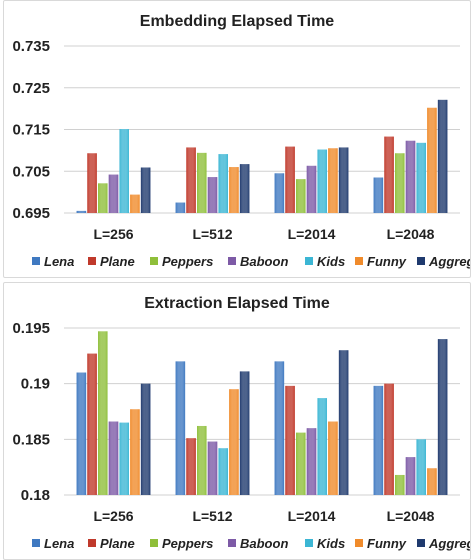 The height and width of the screenshot is (560, 474). Describe the element at coordinates (187, 261) in the screenshot. I see `embedding-legend-label-peppers: Peppers` at that location.